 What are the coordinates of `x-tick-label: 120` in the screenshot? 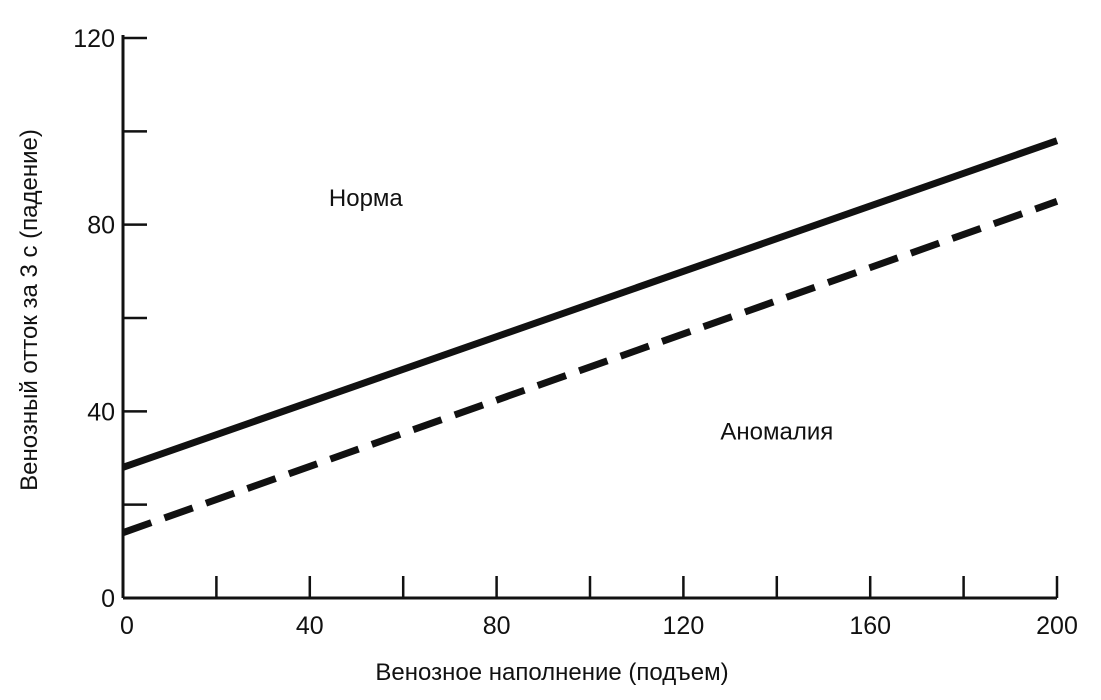 It's located at (684, 626).